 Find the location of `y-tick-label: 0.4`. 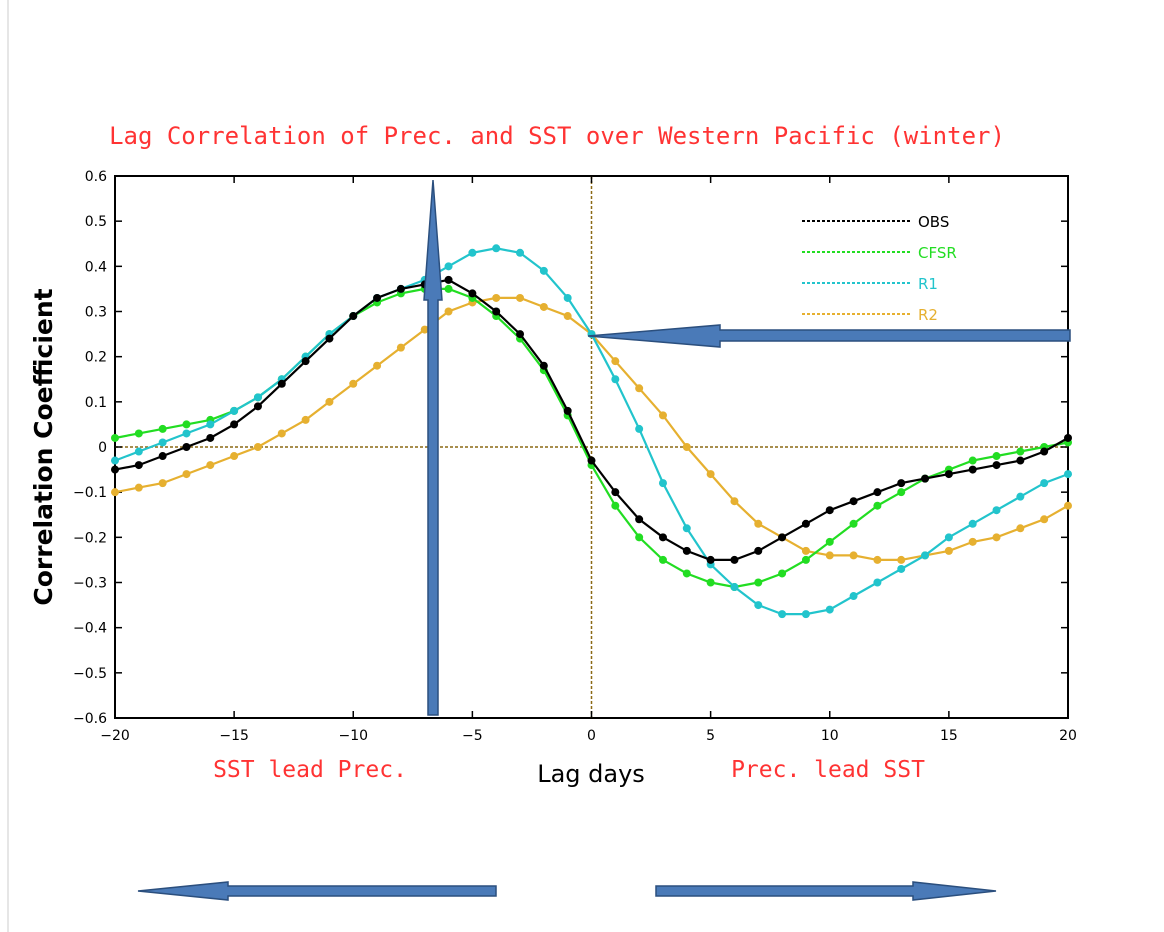

y-tick-label: 0.4 is located at coordinates (96, 267).